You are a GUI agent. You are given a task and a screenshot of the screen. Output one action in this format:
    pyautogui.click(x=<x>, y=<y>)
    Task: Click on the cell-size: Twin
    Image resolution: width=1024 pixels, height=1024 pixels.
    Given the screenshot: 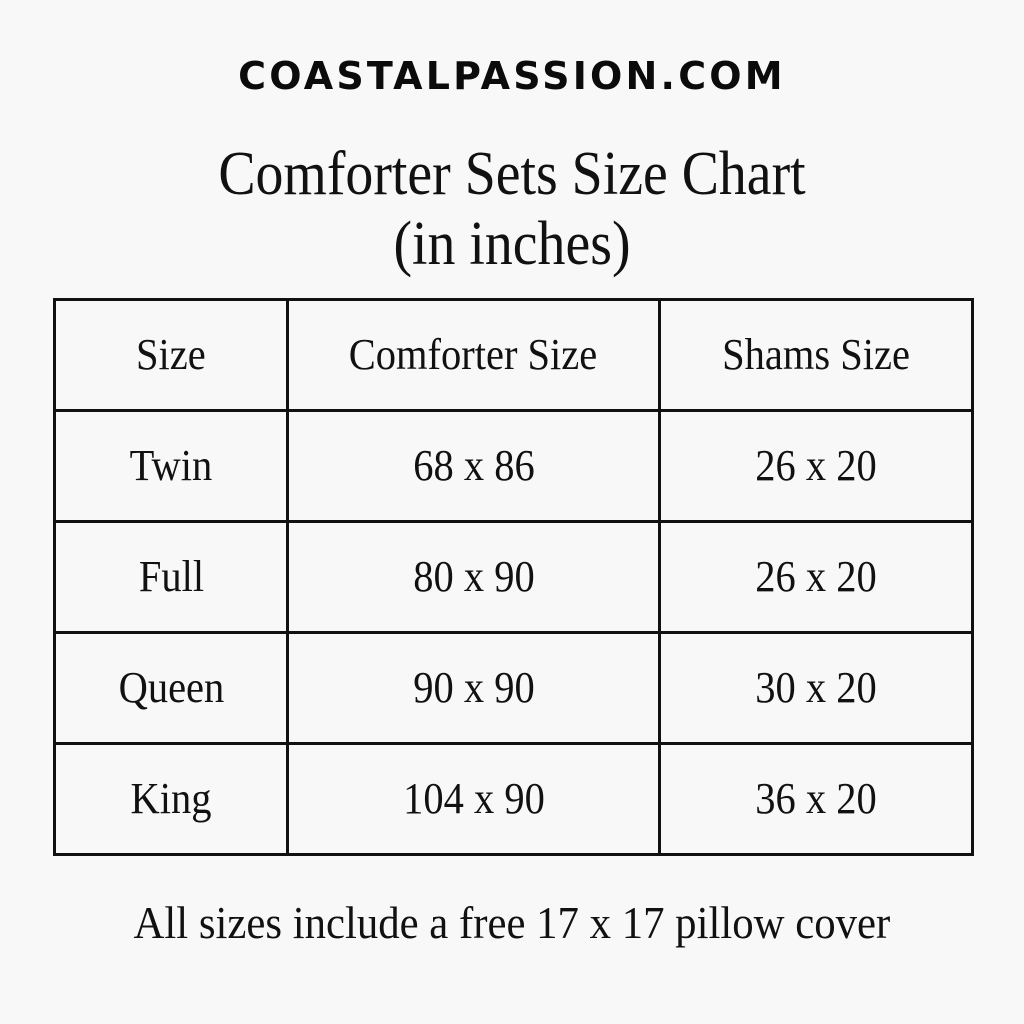 What is the action you would take?
    pyautogui.click(x=171, y=466)
    